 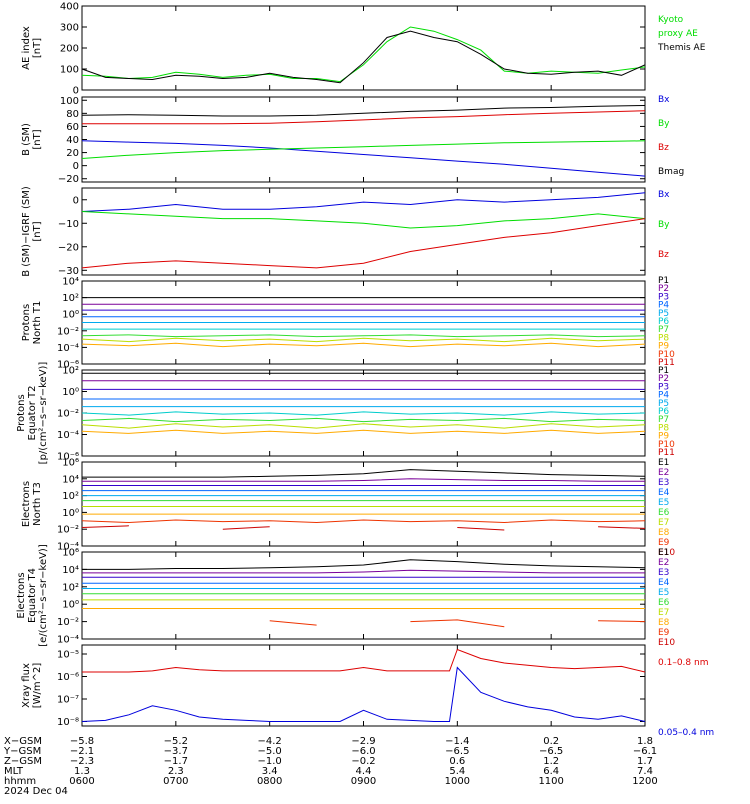 I want to click on legend-label: E10, so click(x=666, y=553).